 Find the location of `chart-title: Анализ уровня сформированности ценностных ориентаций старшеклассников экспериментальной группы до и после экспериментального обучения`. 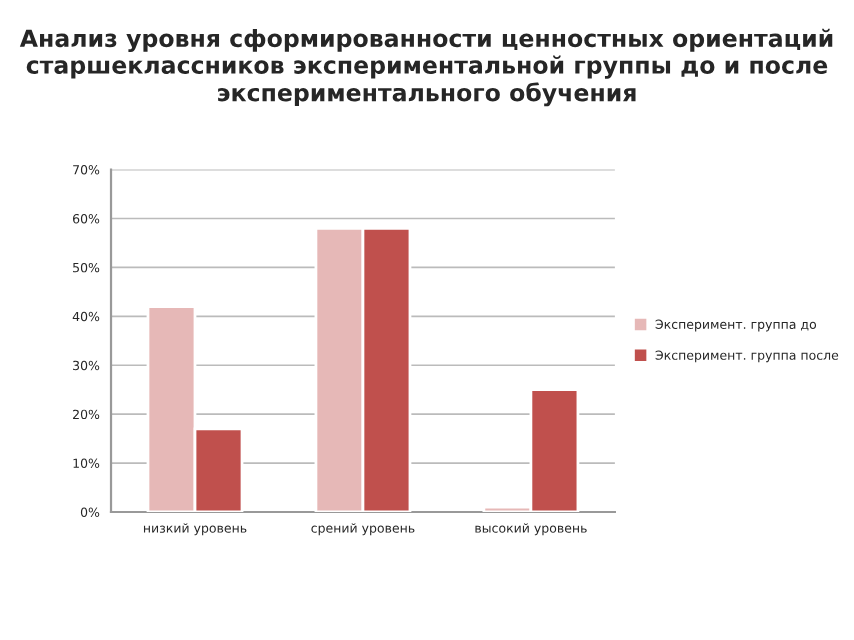

chart-title: Анализ уровня сформированности ценностных ориентаций старшеклассников экспериментальной группы до и после экспериментального обучения is located at coordinates (426, 67).